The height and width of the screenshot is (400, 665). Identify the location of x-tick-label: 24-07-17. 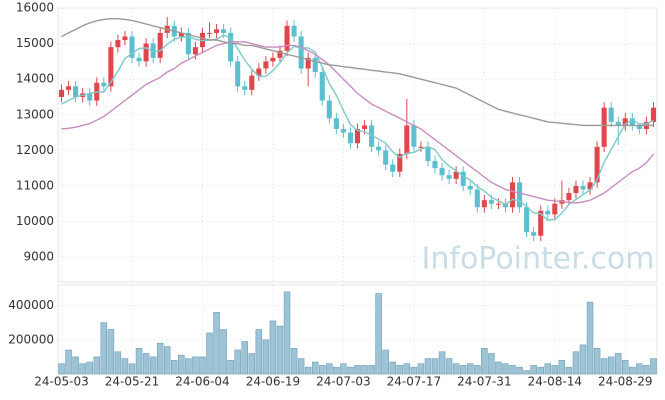
(414, 382).